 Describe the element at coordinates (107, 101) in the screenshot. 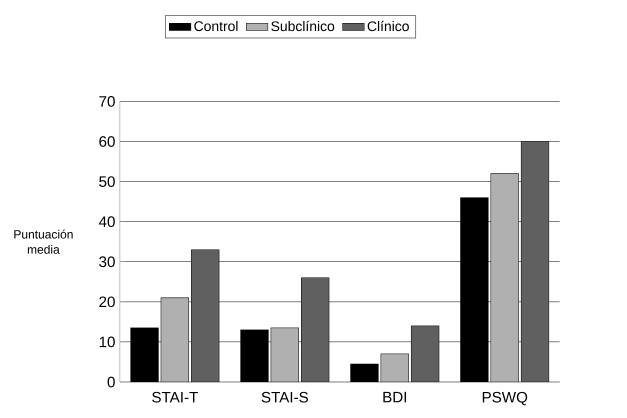

I see `y-tick-label: 70` at that location.